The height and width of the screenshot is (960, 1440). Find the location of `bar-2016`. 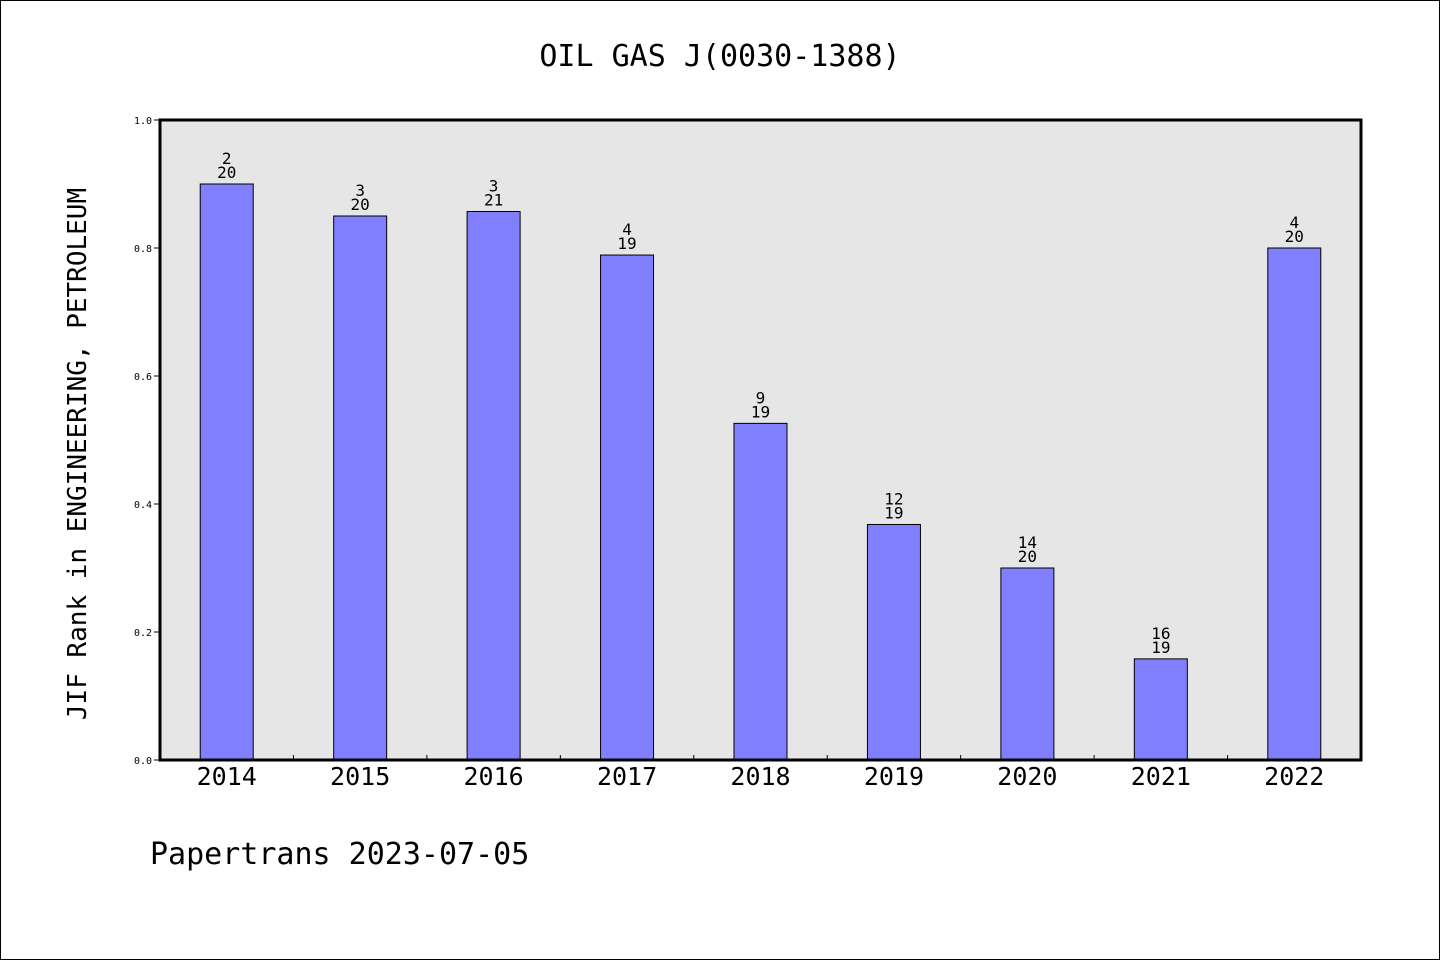

bar-2016 is located at coordinates (493, 486).